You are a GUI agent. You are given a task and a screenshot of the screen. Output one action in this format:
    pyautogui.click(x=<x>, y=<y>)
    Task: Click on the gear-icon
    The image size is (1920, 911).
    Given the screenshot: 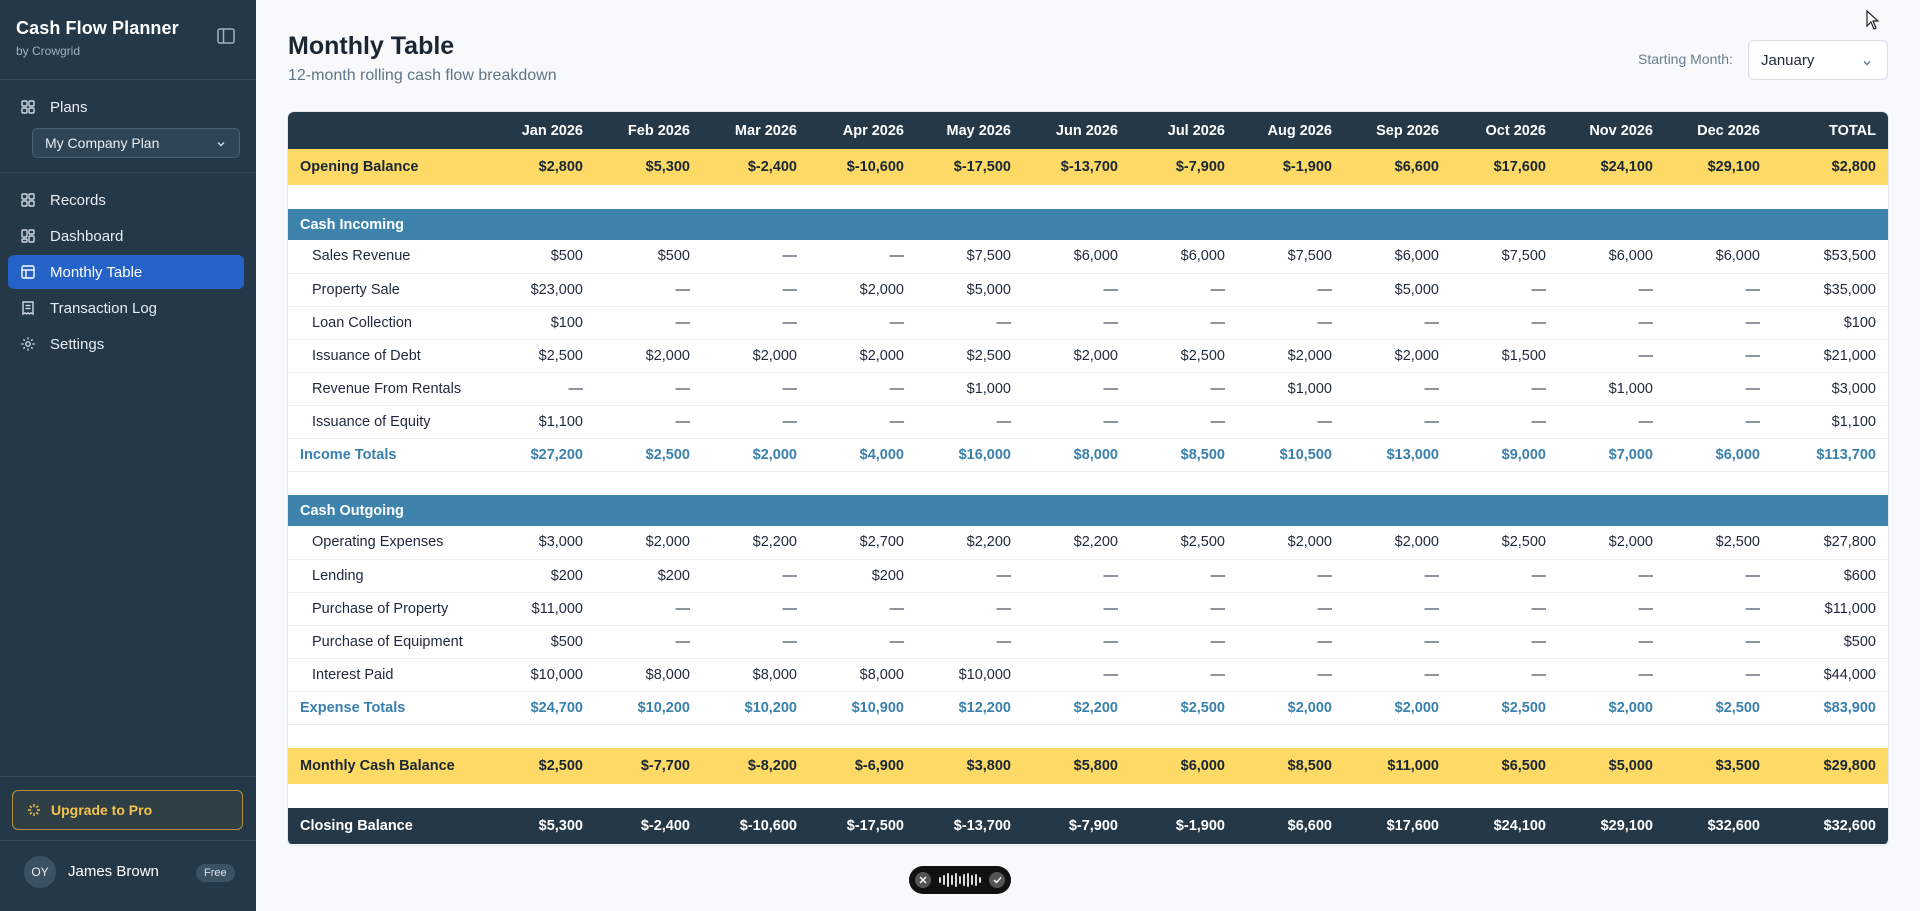 What is the action you would take?
    pyautogui.click(x=28, y=344)
    